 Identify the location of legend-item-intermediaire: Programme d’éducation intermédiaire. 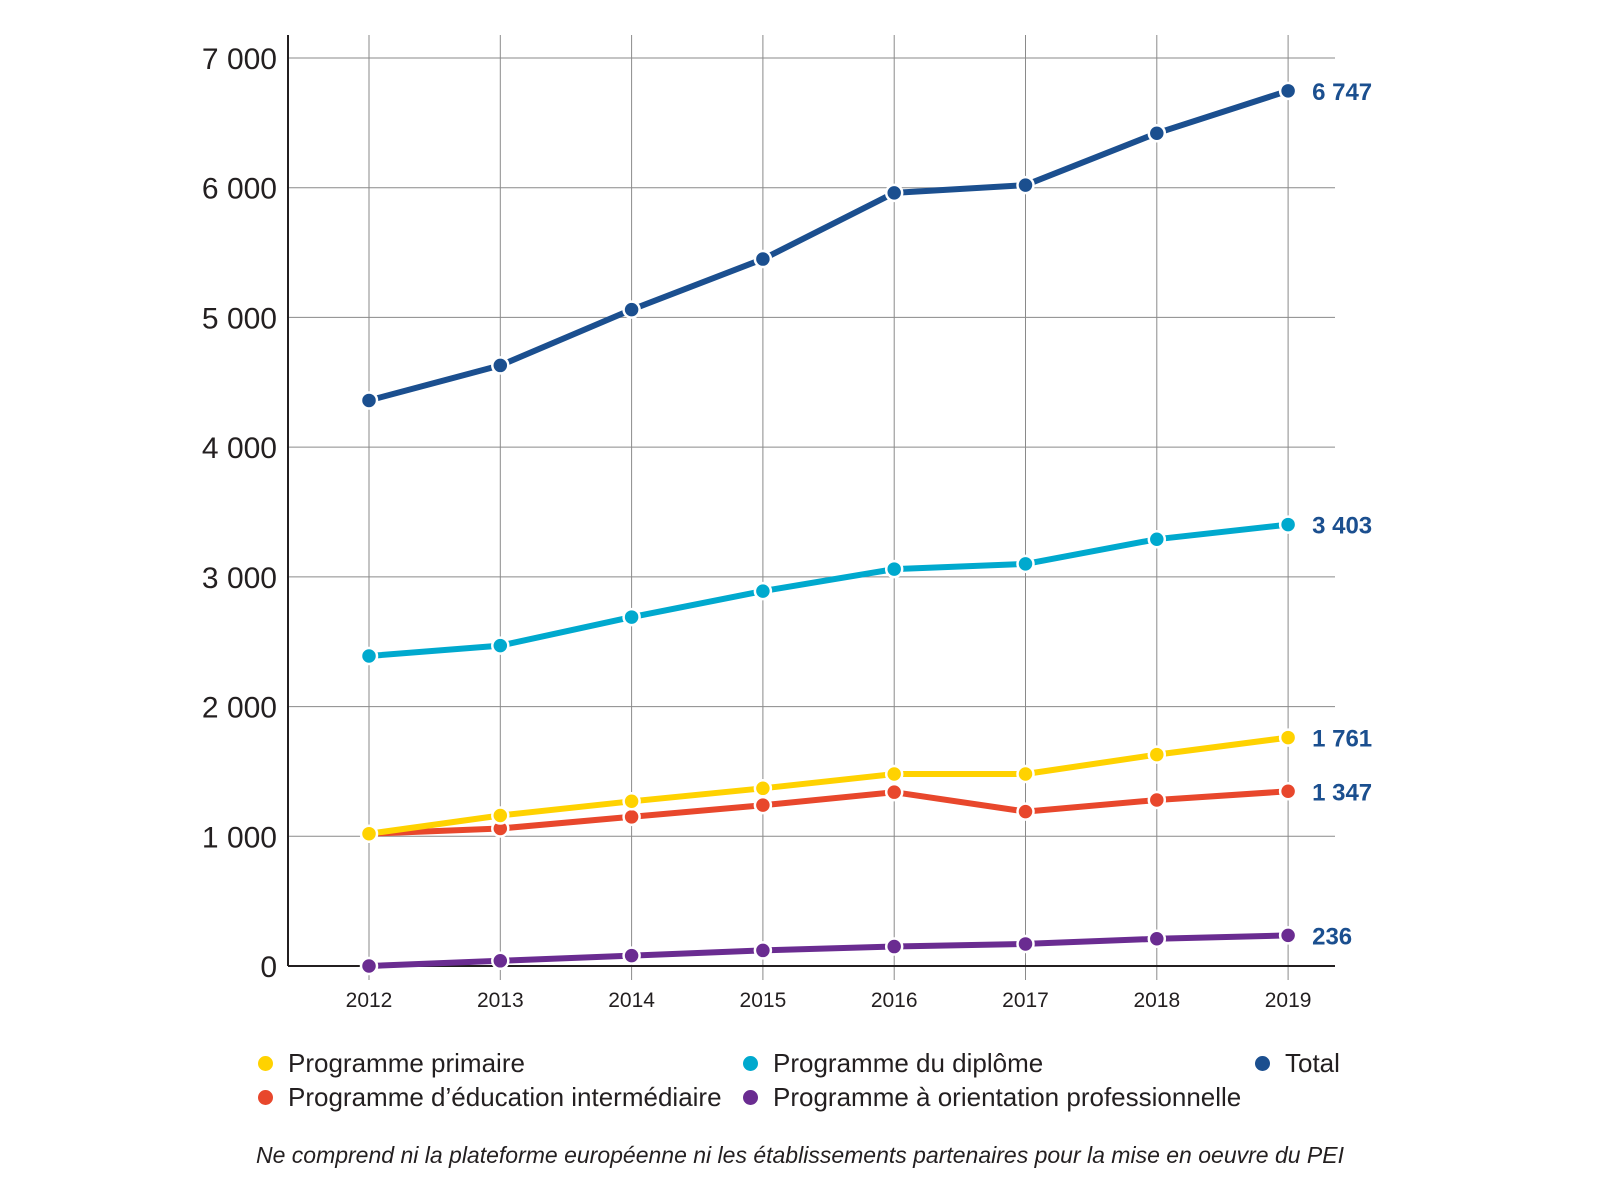
(490, 1097).